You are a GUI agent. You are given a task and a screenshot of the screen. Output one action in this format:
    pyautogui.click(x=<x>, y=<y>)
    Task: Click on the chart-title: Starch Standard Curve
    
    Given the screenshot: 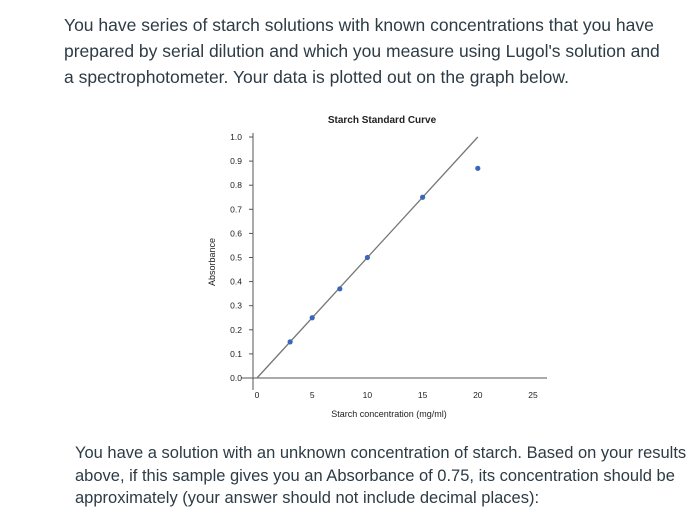 What is the action you would take?
    pyautogui.click(x=382, y=120)
    